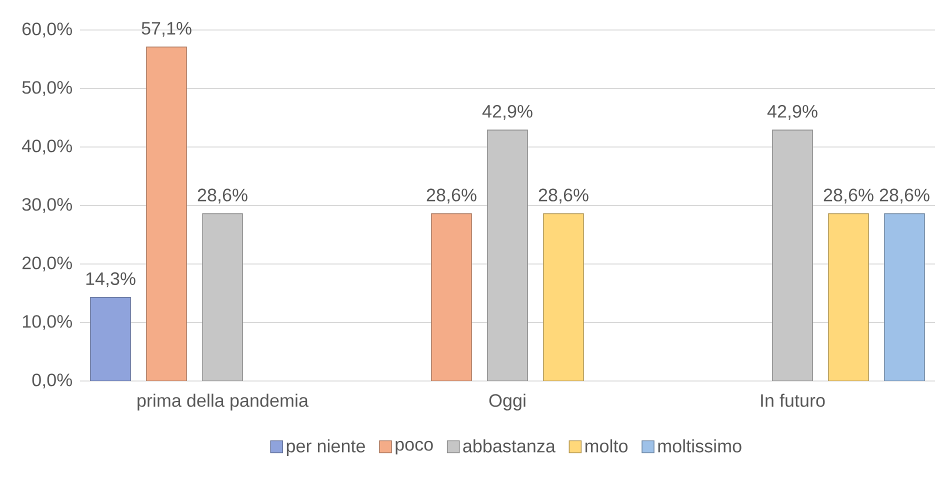  Describe the element at coordinates (325, 447) in the screenshot. I see `legend-label: per niente` at that location.